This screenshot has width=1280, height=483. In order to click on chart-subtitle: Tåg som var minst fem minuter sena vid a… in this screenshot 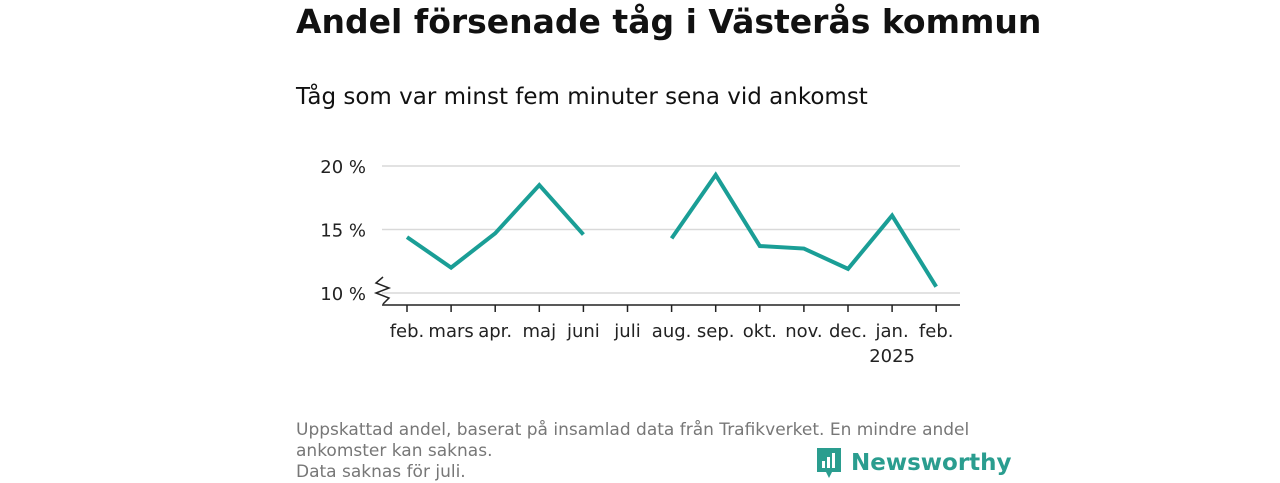, I will do `click(582, 97)`.